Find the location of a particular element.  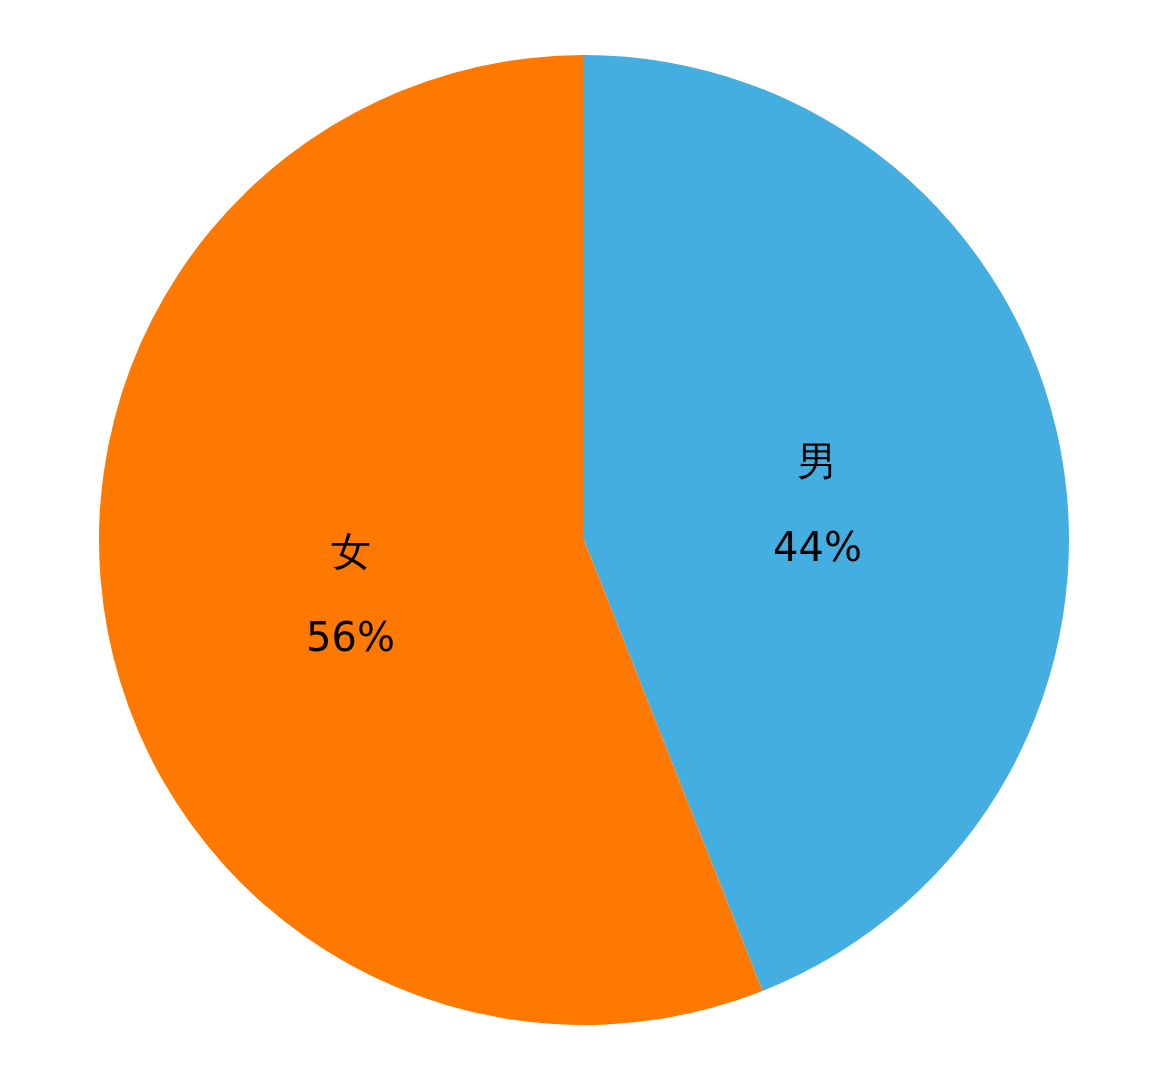

data-label: 56% is located at coordinates (351, 636).